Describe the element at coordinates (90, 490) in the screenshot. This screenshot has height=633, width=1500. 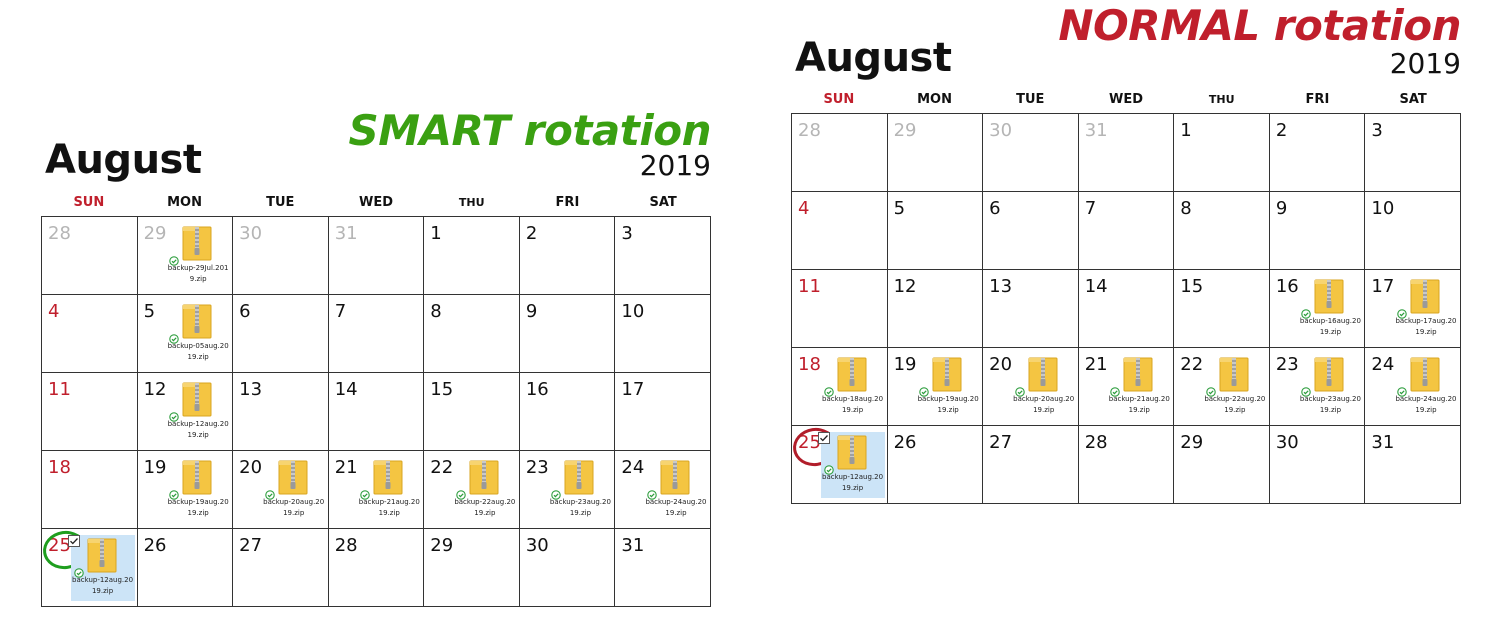
I see `day-cell: 18` at that location.